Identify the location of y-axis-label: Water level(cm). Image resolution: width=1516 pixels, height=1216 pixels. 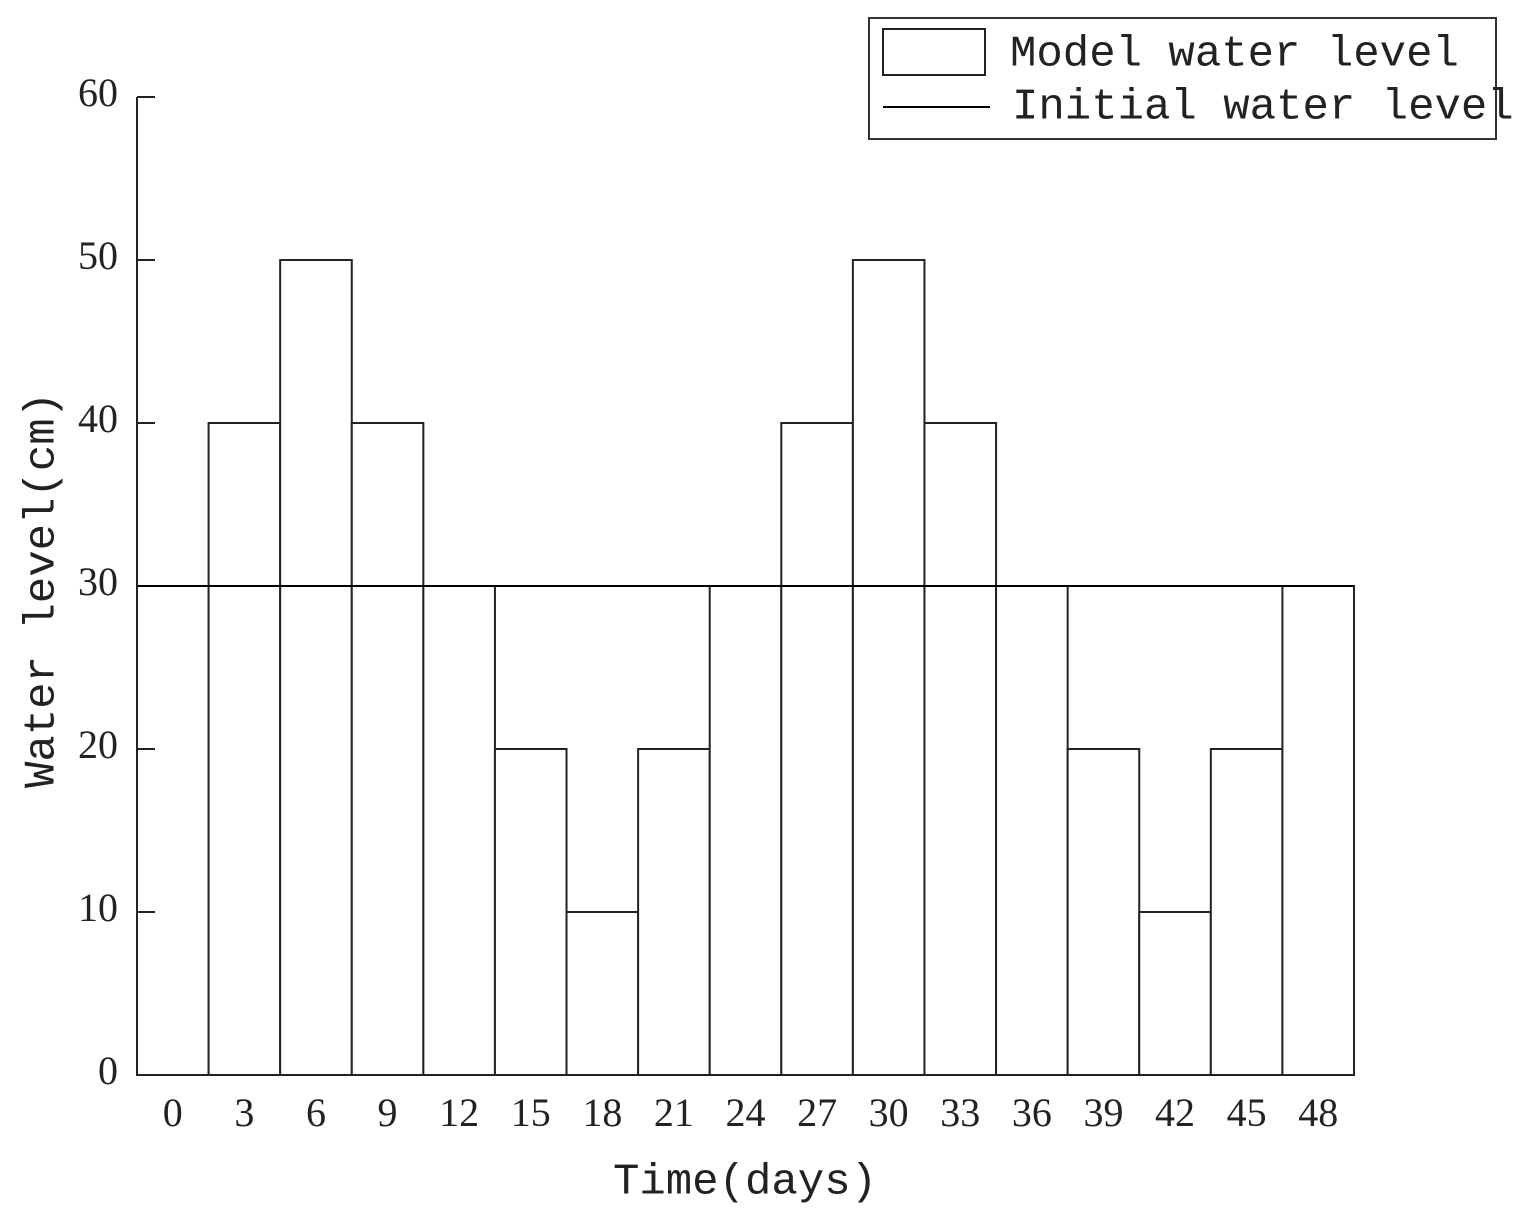
(43, 590).